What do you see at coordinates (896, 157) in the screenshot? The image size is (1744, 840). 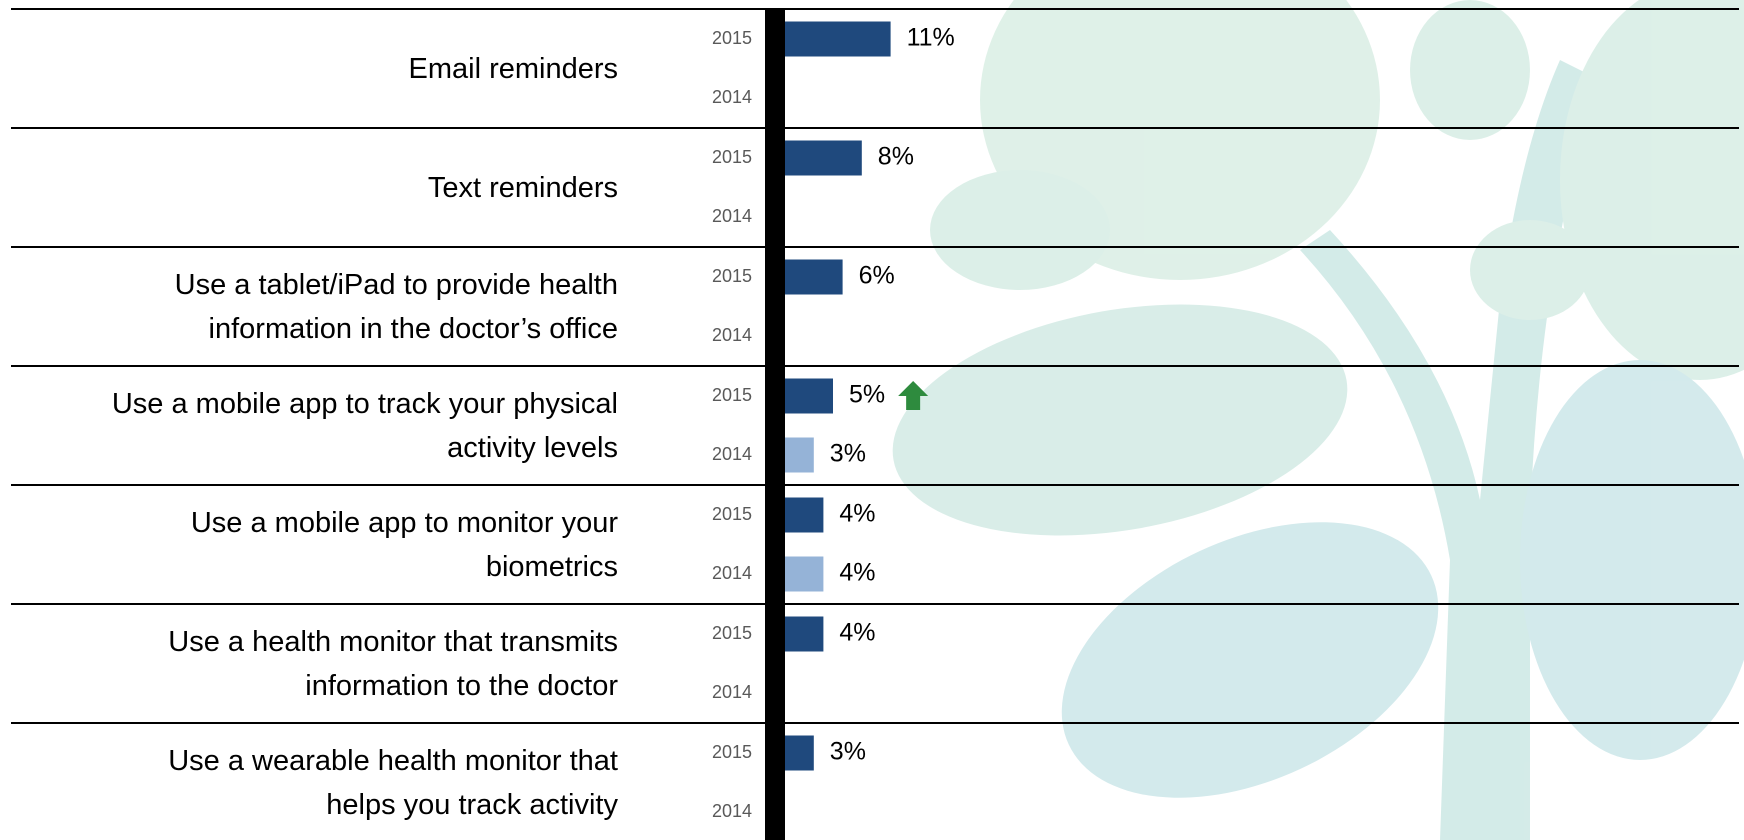 I see `value-label: 8%` at bounding box center [896, 157].